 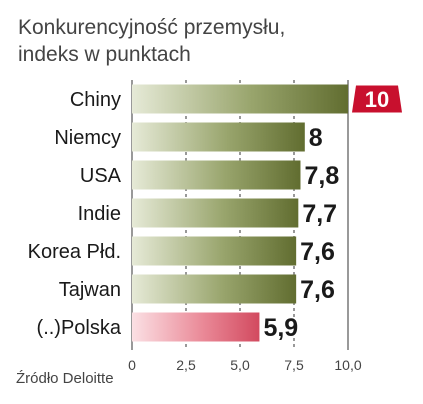 What do you see at coordinates (95, 100) in the screenshot?
I see `category-label: Chiny` at bounding box center [95, 100].